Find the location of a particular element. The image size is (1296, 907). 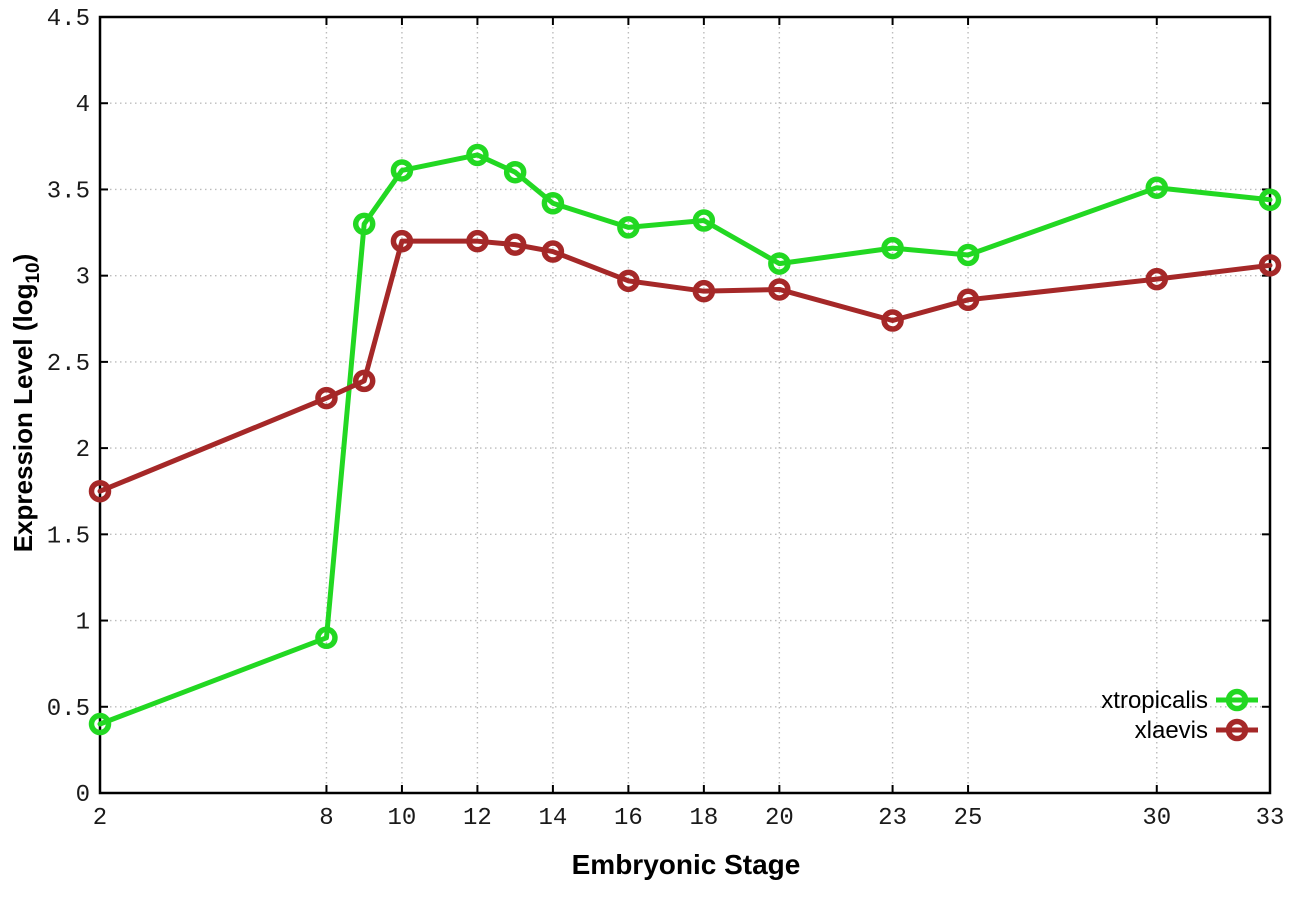

y-tick-label: 1 is located at coordinates (83, 623).